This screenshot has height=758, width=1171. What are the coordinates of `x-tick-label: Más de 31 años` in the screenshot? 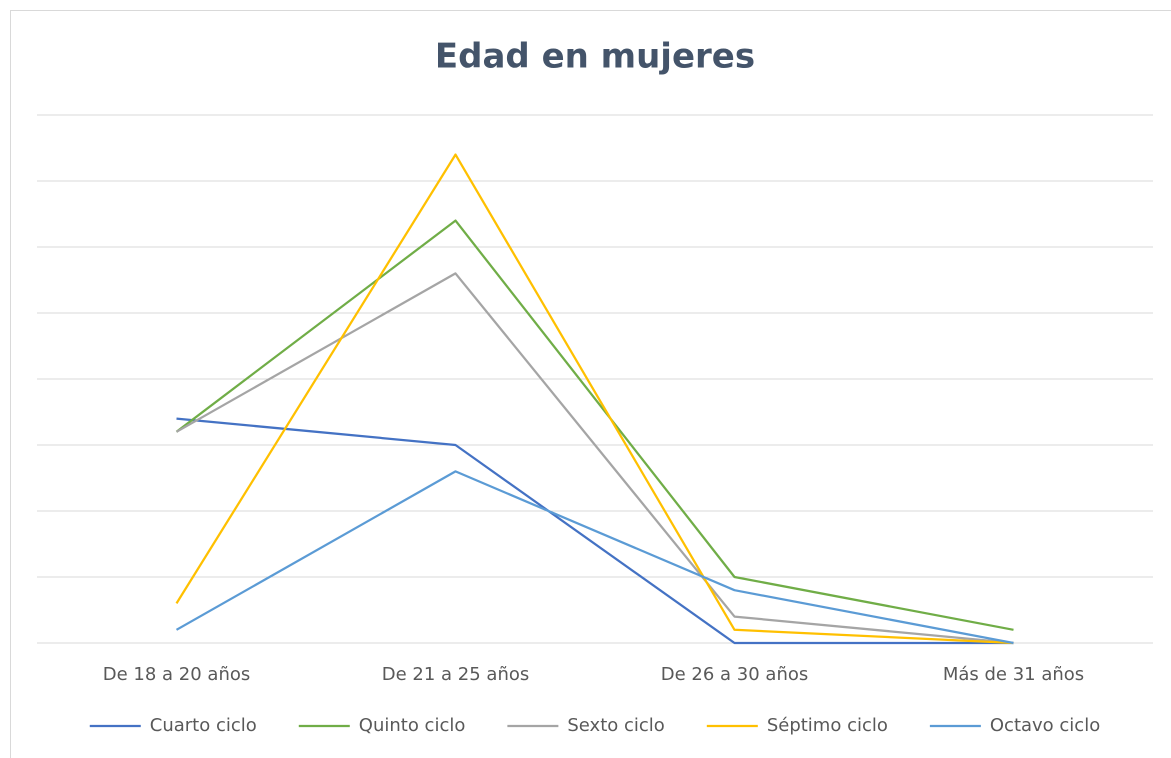 It's located at (1013, 674).